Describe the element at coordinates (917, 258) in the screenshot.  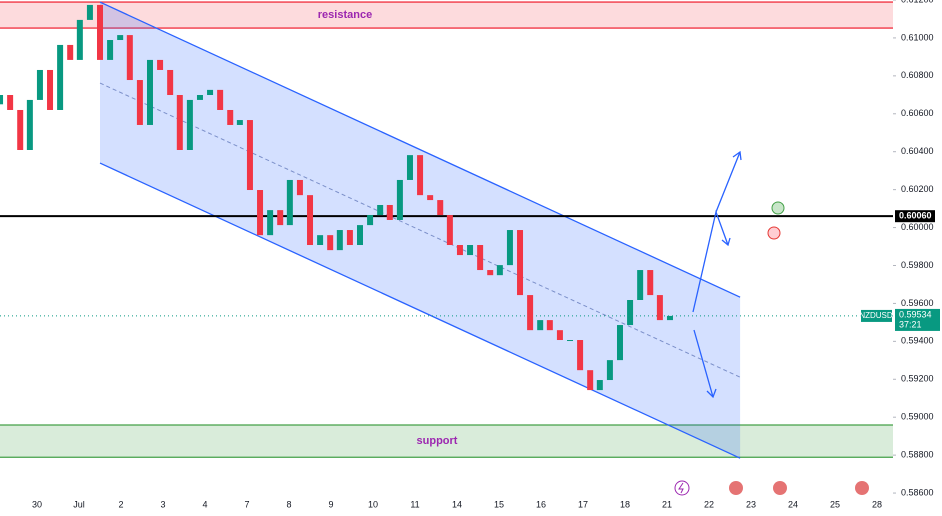
I see `price-axis` at that location.